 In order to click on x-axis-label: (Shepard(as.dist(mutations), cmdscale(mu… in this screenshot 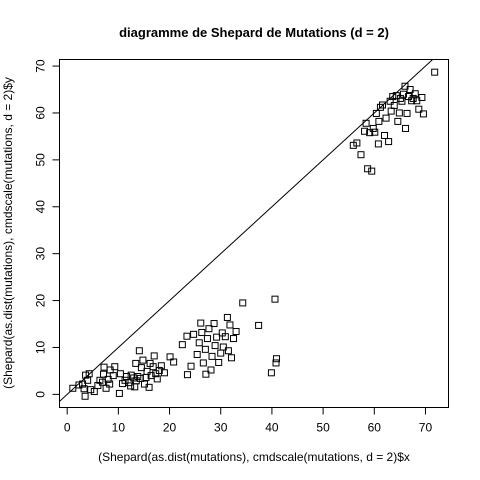, I will do `click(254, 457)`.